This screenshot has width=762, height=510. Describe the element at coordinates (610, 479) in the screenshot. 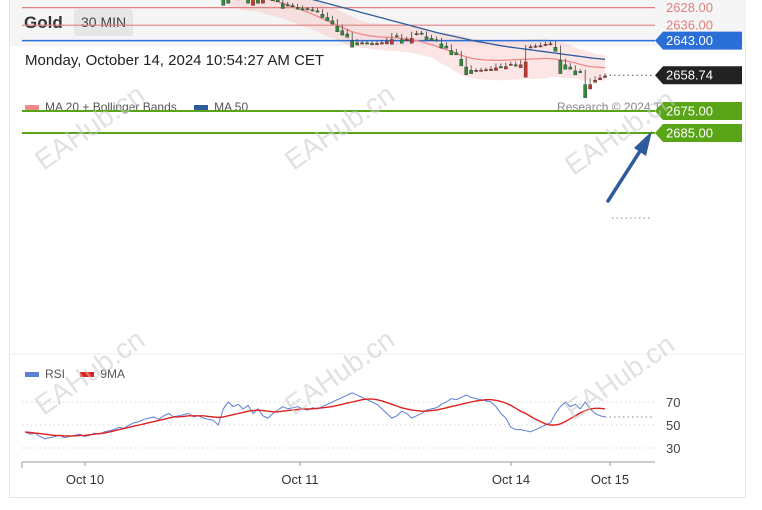

I see `x-label-oct-15: Oct 15` at that location.